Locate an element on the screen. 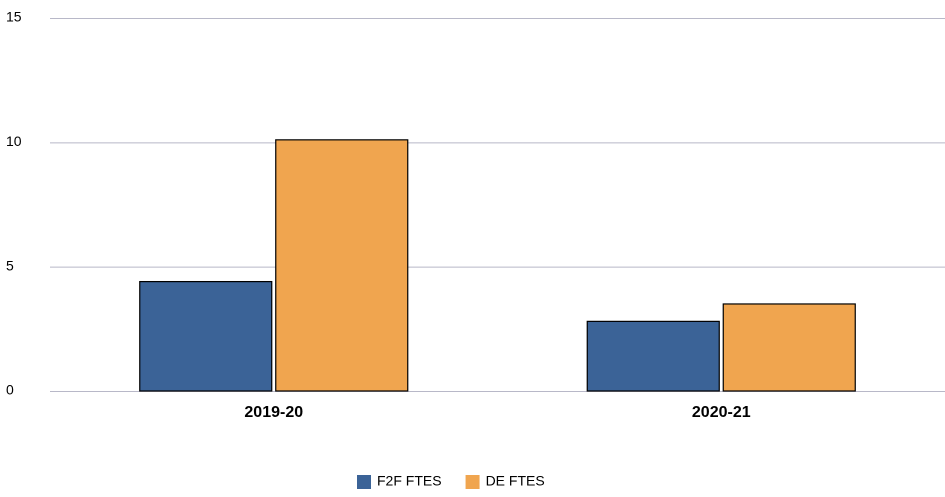 The width and height of the screenshot is (945, 497). x-tick-label: 2020-21 is located at coordinates (721, 412).